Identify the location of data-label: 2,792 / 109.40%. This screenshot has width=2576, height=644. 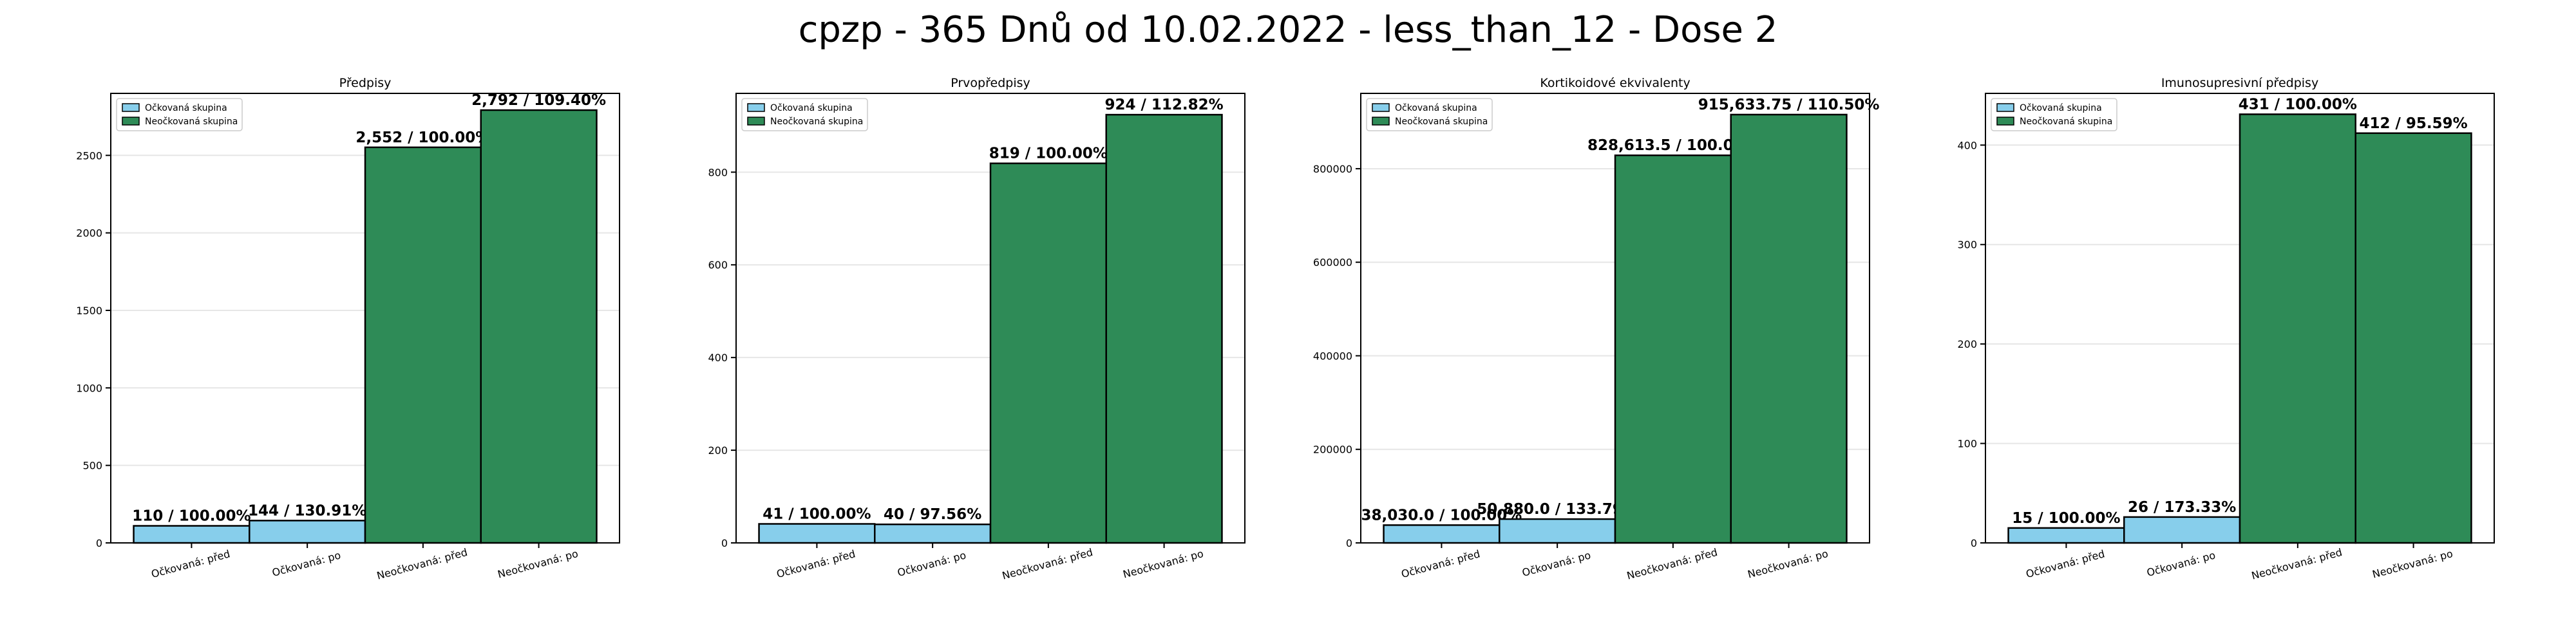
(538, 100).